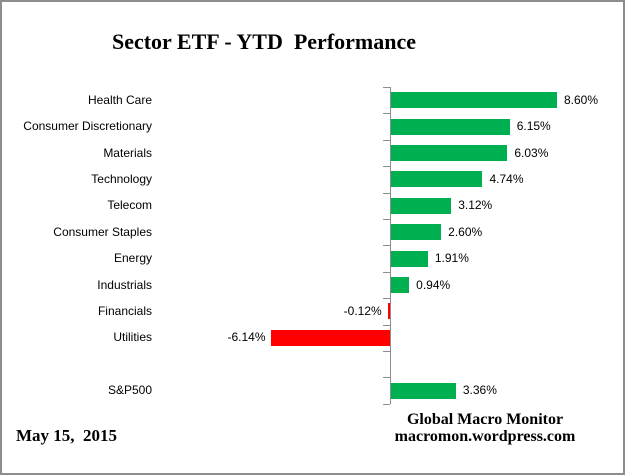 This screenshot has width=625, height=475. What do you see at coordinates (67, 435) in the screenshot?
I see `date-label: May 15, 2015` at bounding box center [67, 435].